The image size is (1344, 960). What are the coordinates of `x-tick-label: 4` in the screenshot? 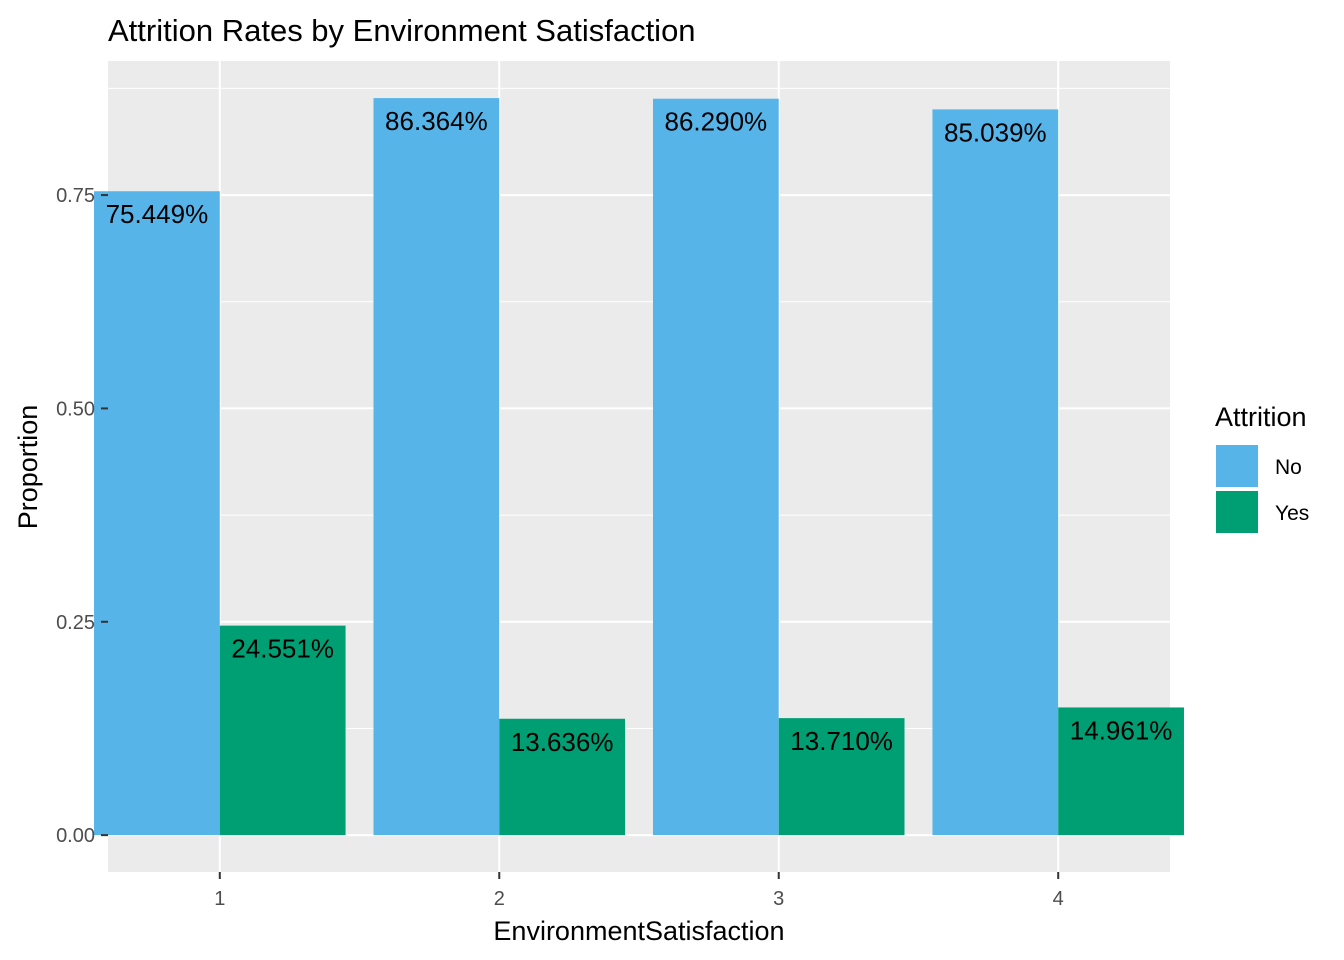 It's located at (1058, 899).